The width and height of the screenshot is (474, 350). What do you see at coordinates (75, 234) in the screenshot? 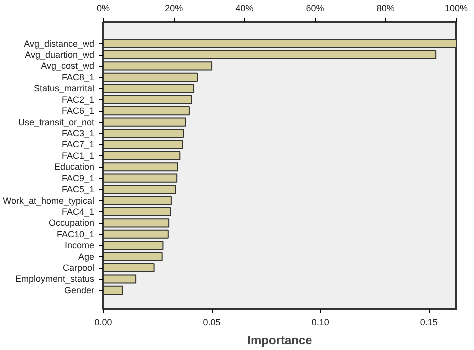
I see `y-tick-label: FAC10_1` at bounding box center [75, 234].